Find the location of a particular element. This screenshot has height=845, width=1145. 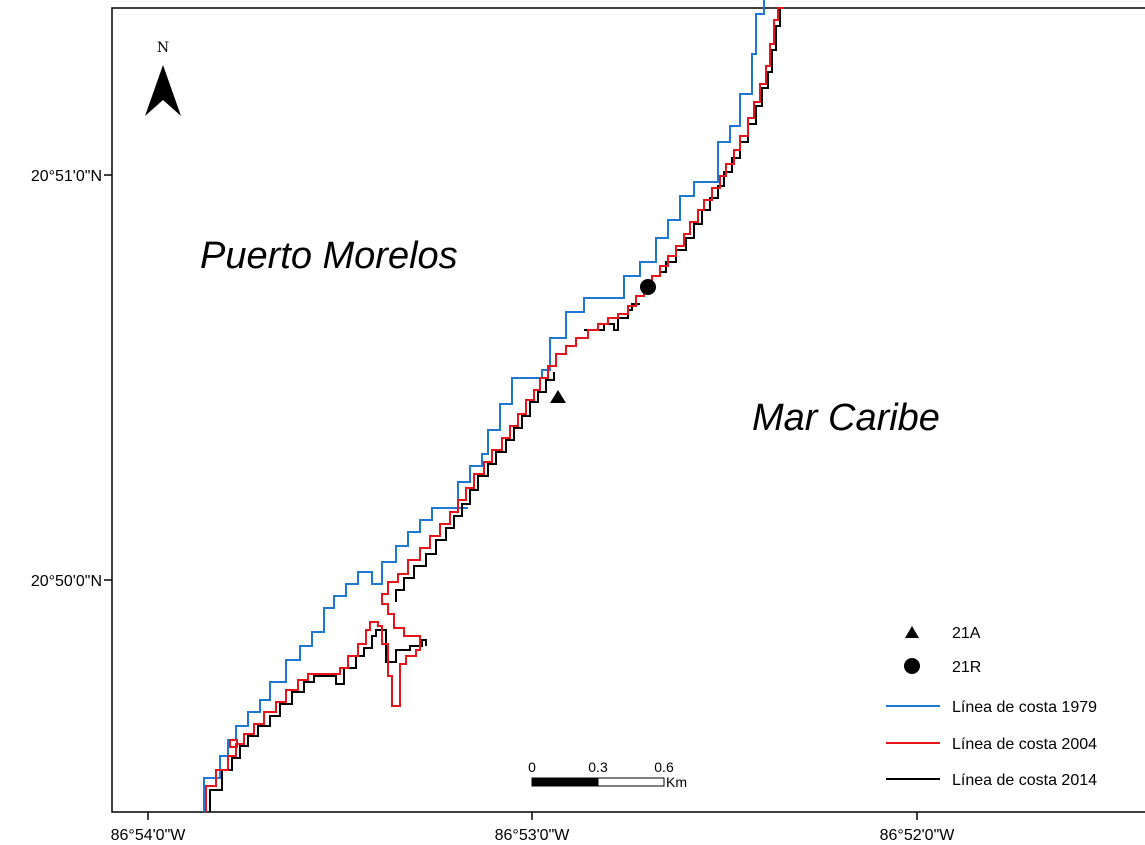

scale-tick-2: 0.6 is located at coordinates (664, 767).